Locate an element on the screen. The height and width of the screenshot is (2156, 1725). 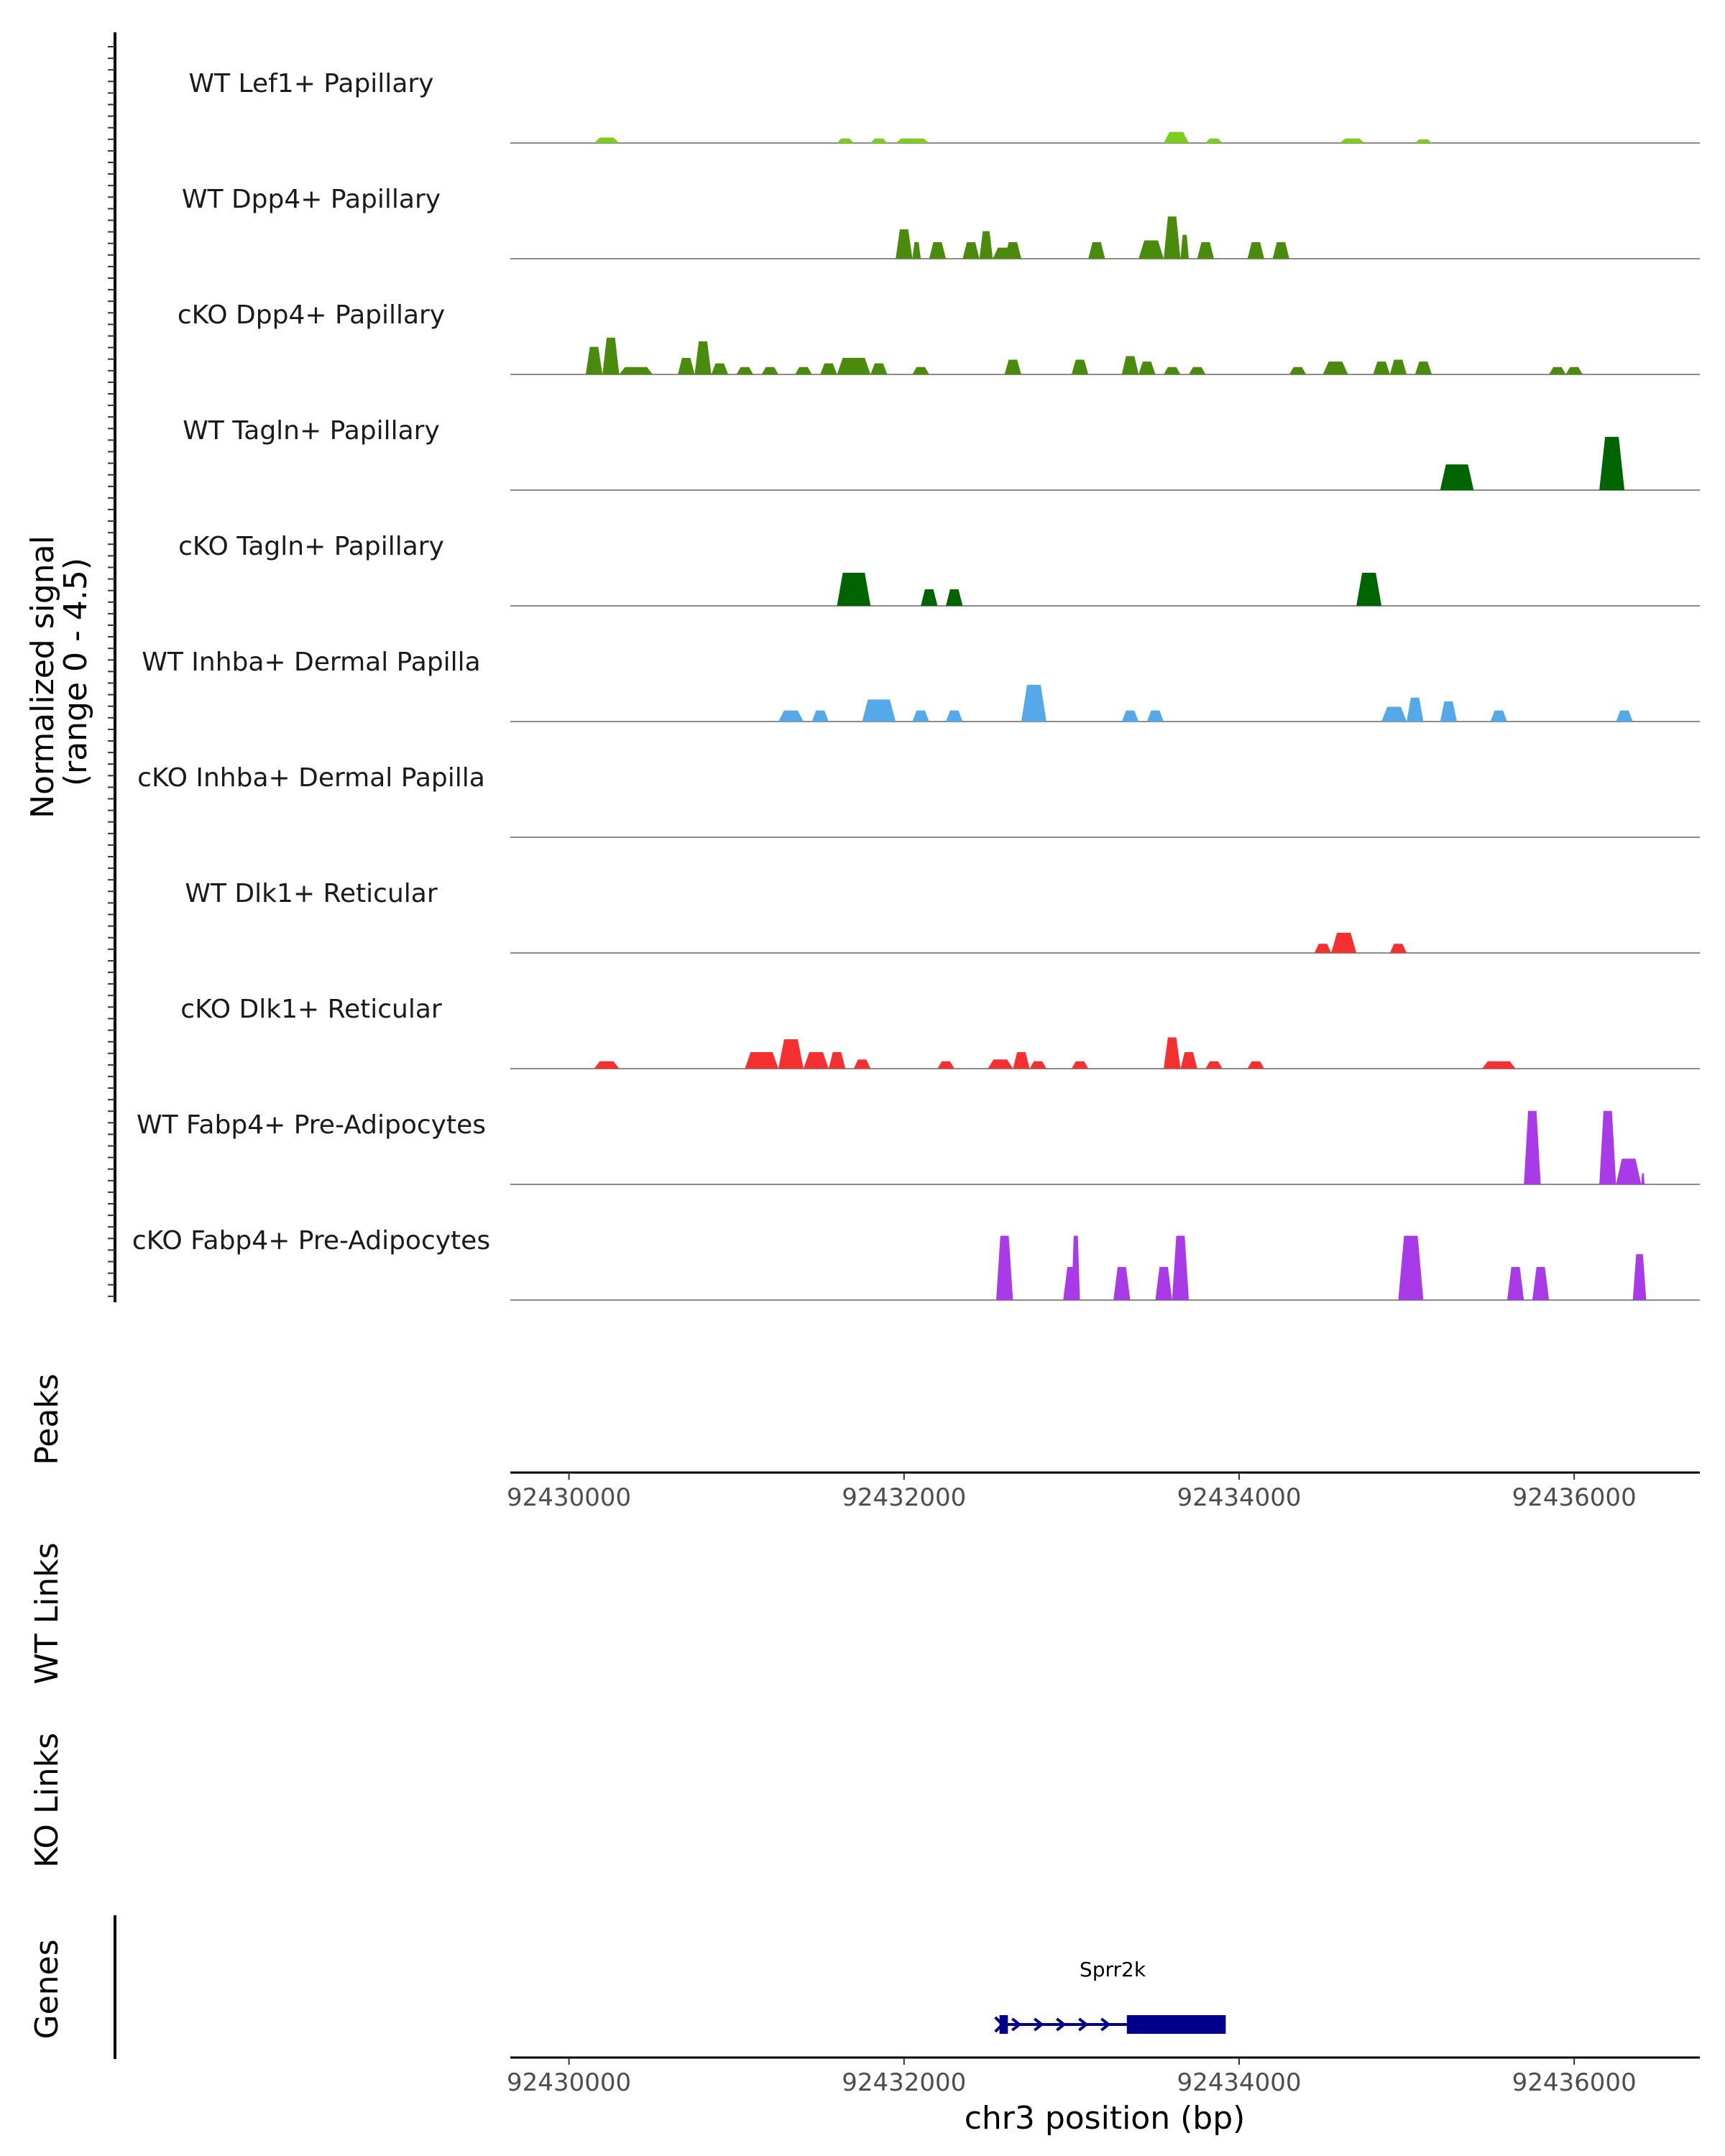
x-axis-bottom: 92430000 92432000 92434000 92436000 is located at coordinates (1103, 2076).